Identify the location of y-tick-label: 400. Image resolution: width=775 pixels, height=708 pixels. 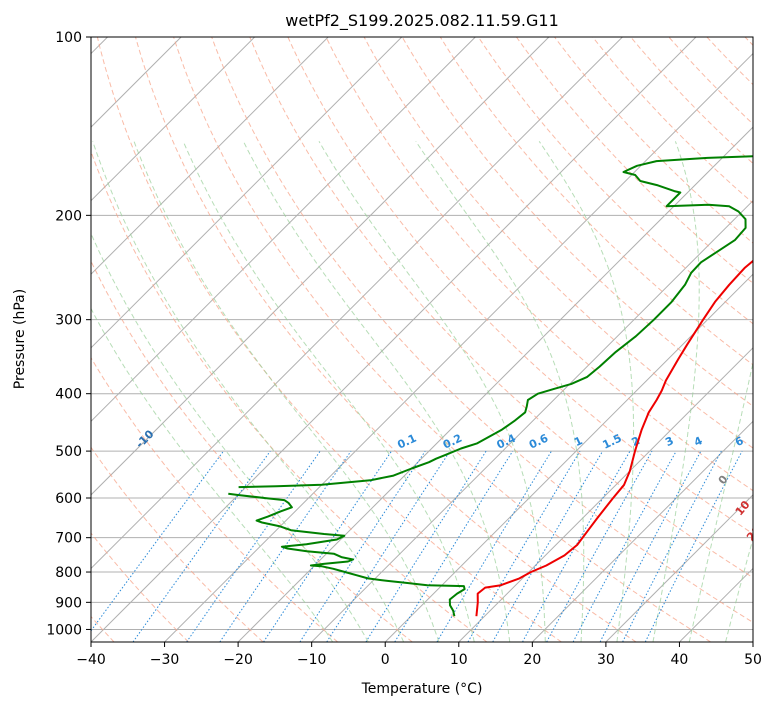
(68, 395).